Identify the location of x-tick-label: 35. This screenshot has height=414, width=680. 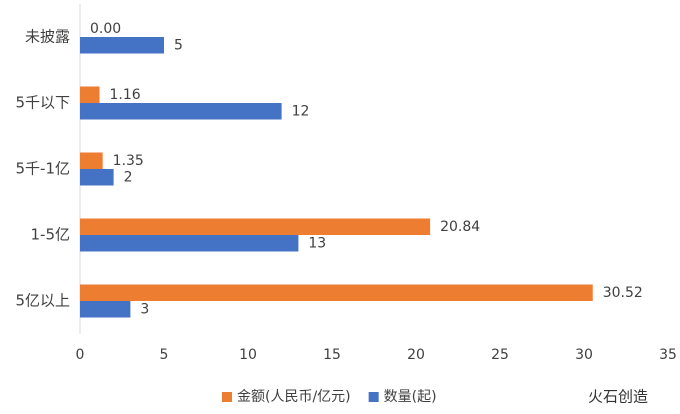
(668, 355).